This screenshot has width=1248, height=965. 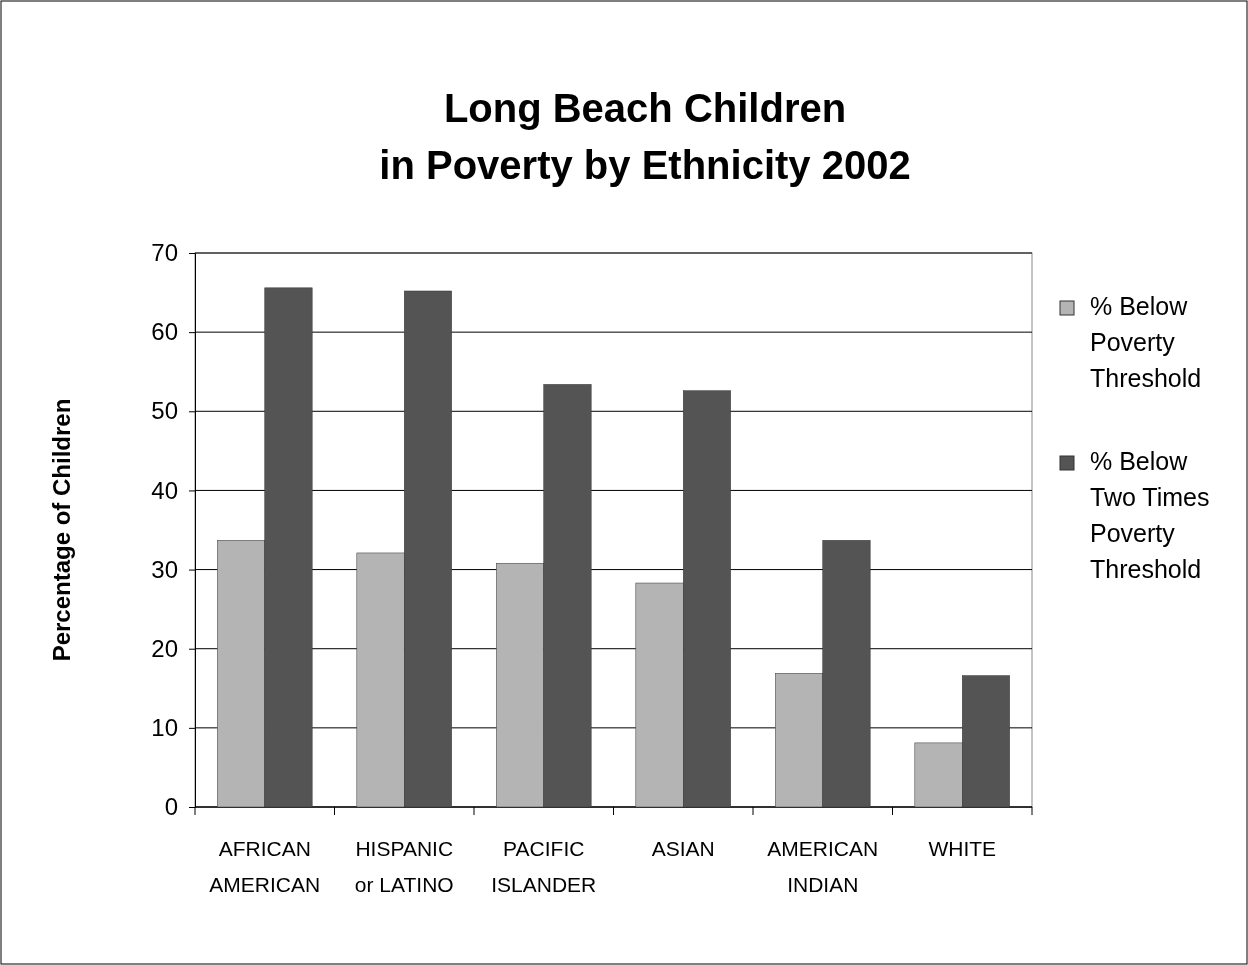 I want to click on y-tick-label: 20, so click(x=164, y=648).